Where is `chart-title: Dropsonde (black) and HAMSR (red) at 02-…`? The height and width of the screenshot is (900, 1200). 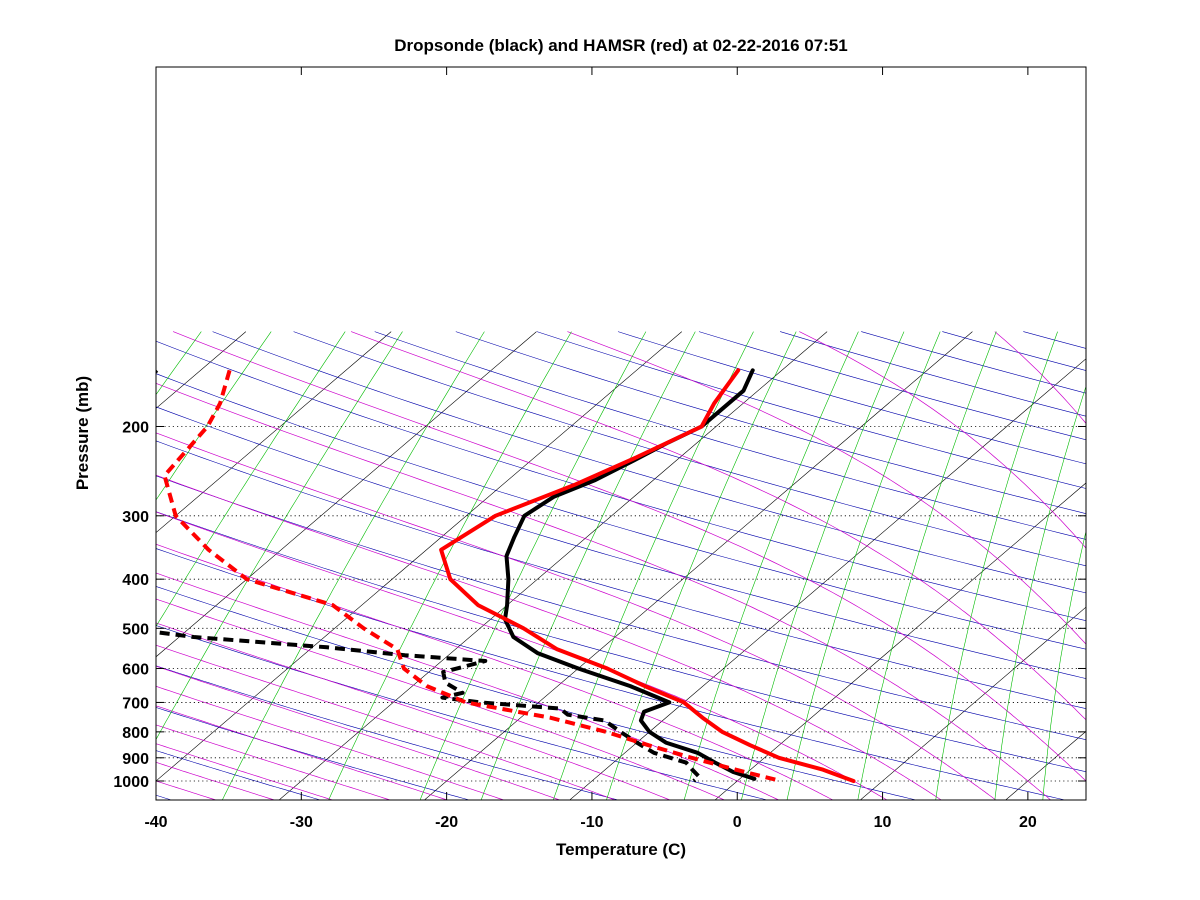 chart-title: Dropsonde (black) and HAMSR (red) at 02-… is located at coordinates (620, 45).